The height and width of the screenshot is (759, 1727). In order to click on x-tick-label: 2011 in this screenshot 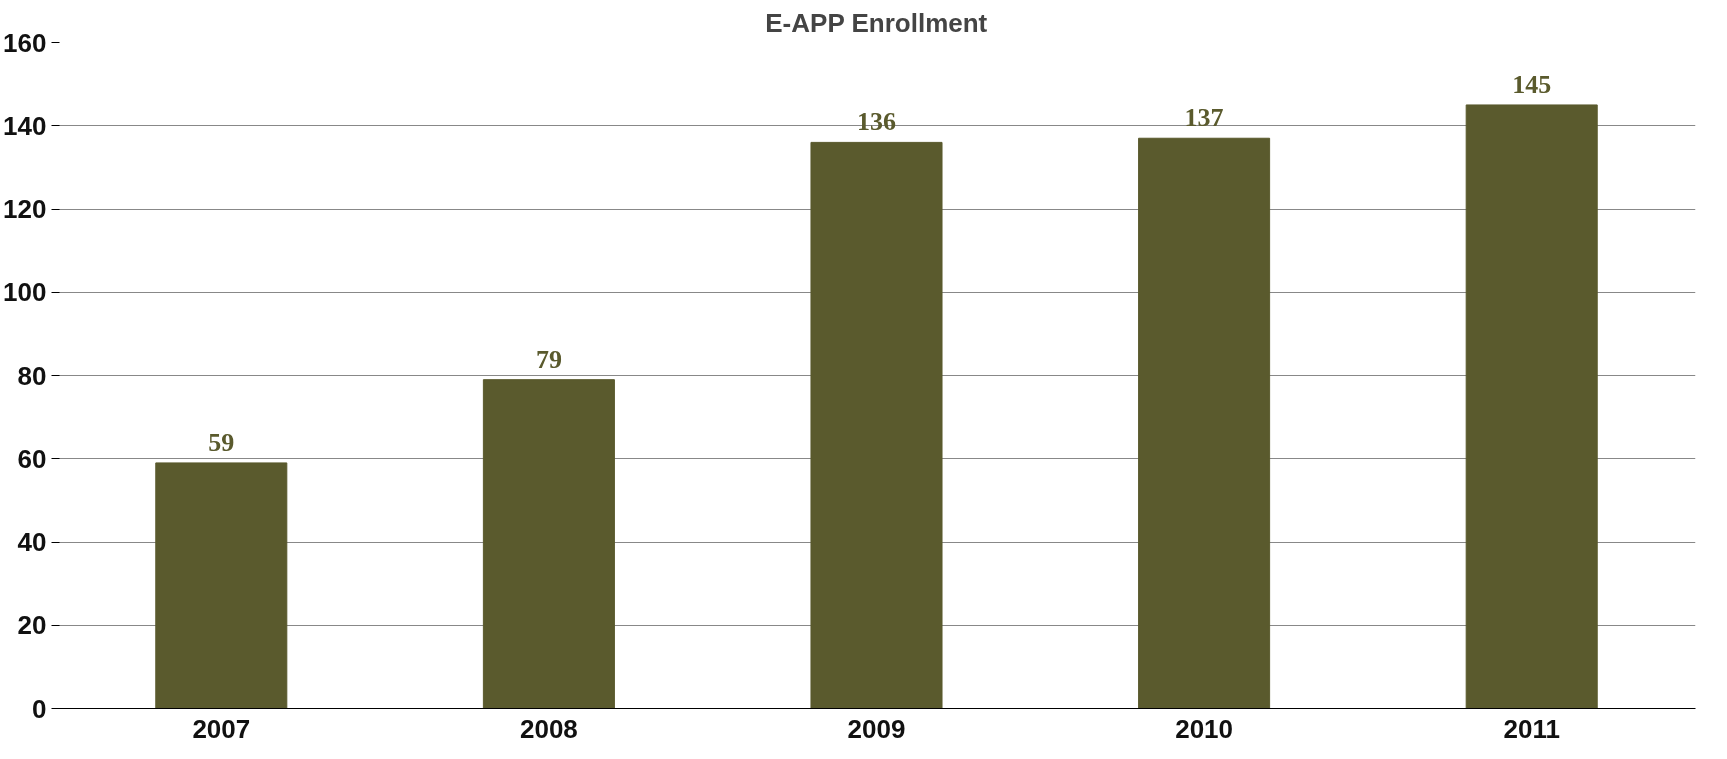, I will do `click(1531, 728)`.